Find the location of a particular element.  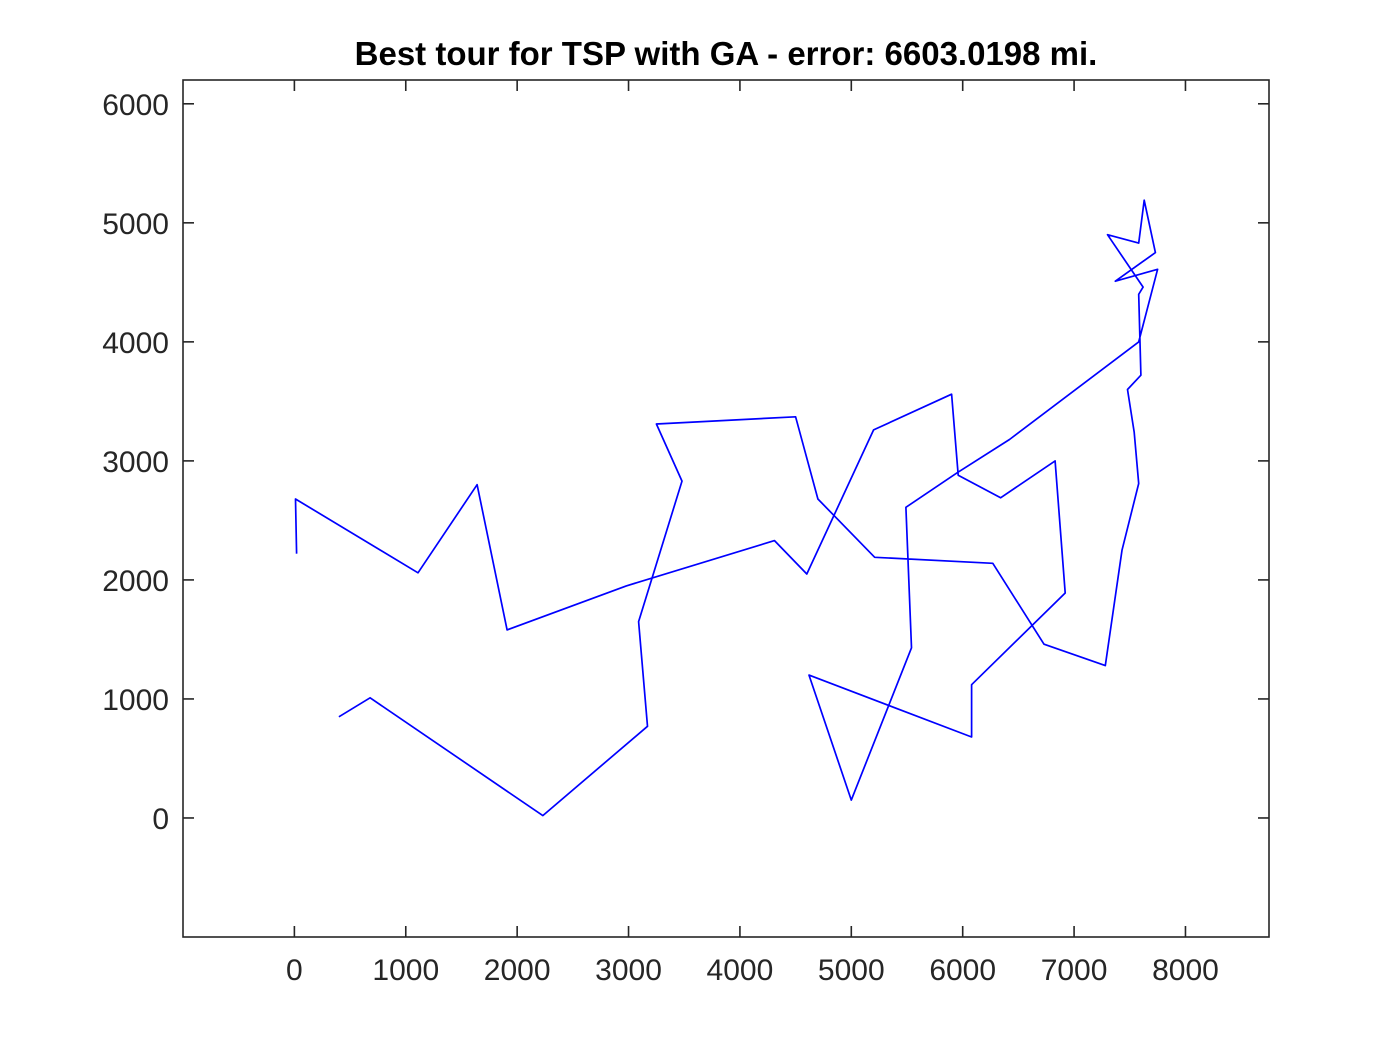

y-tick-label: 1000 is located at coordinates (135, 700).